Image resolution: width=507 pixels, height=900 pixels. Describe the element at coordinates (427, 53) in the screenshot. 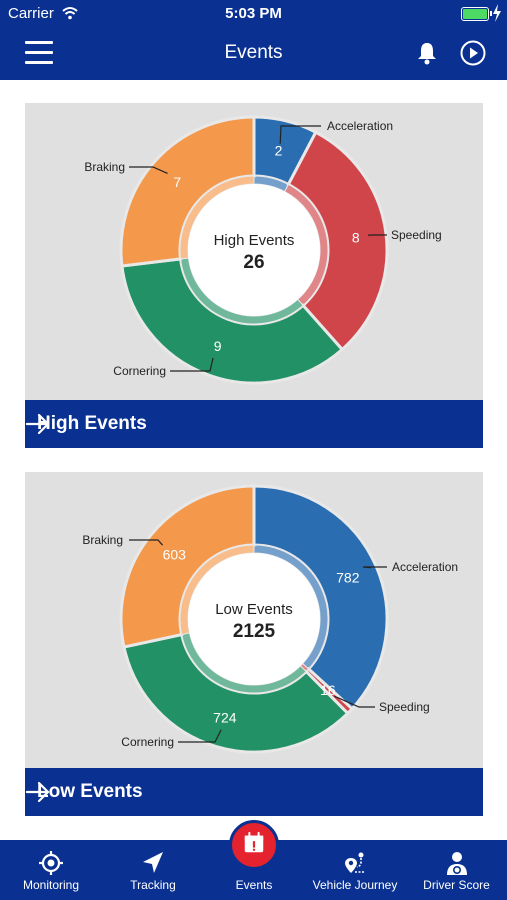

I see `bell-icon` at that location.